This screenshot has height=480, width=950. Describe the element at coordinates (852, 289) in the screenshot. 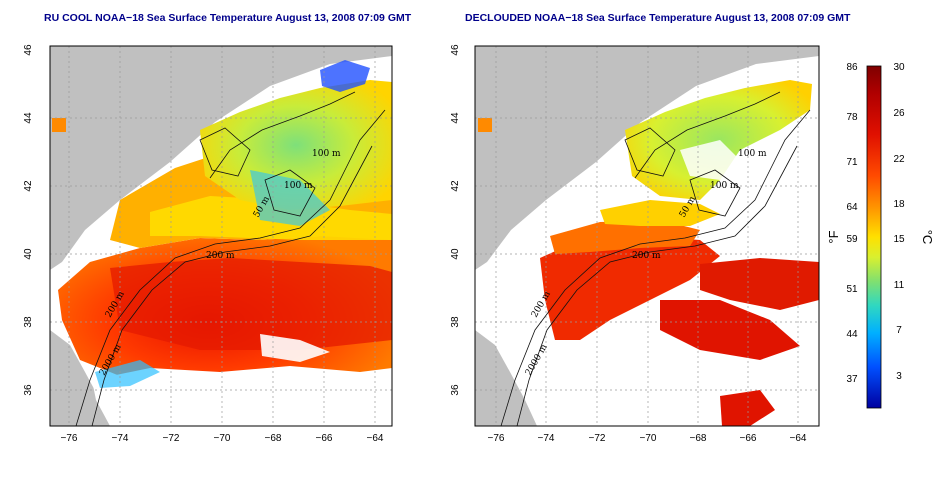

I see `f-tick-51: 51` at that location.